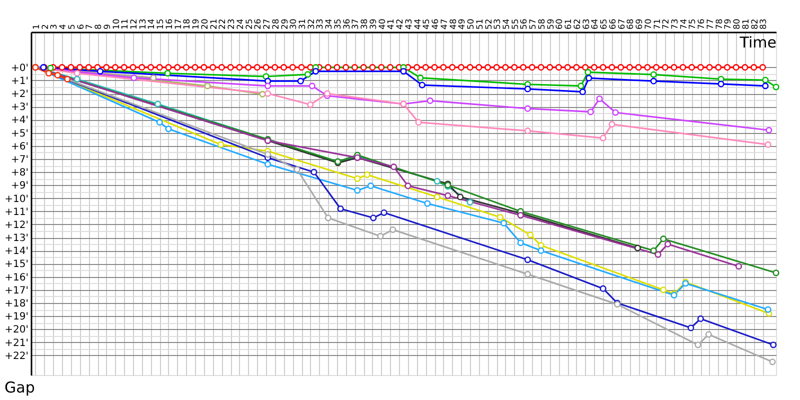 This screenshot has height=400, width=800. What do you see at coordinates (515, 24) in the screenshot?
I see `x-tick-label: 55` at bounding box center [515, 24].